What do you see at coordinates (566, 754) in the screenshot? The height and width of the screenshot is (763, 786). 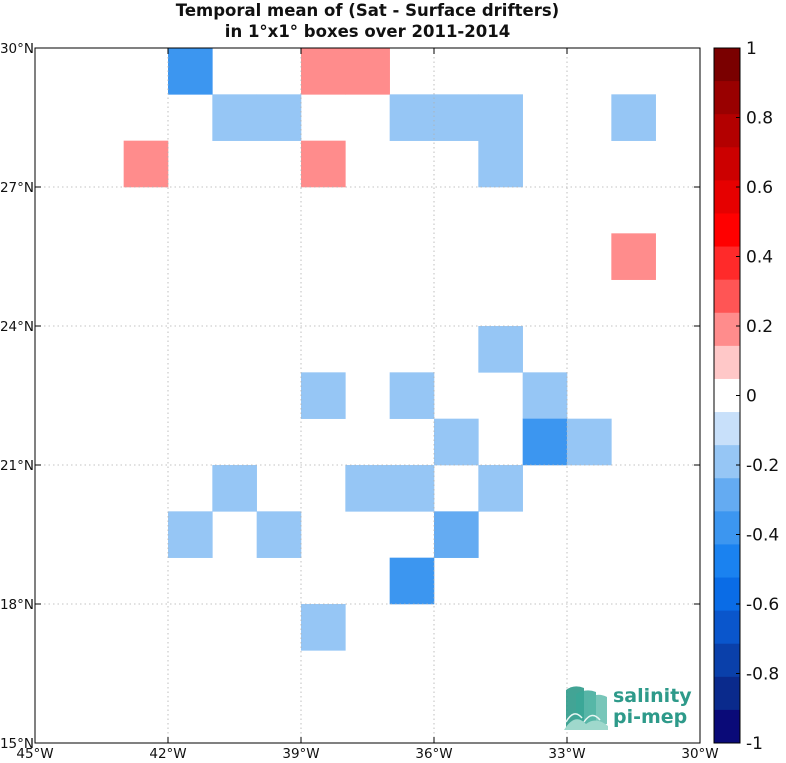 I see `x-tick-label: 33°W` at bounding box center [566, 754].